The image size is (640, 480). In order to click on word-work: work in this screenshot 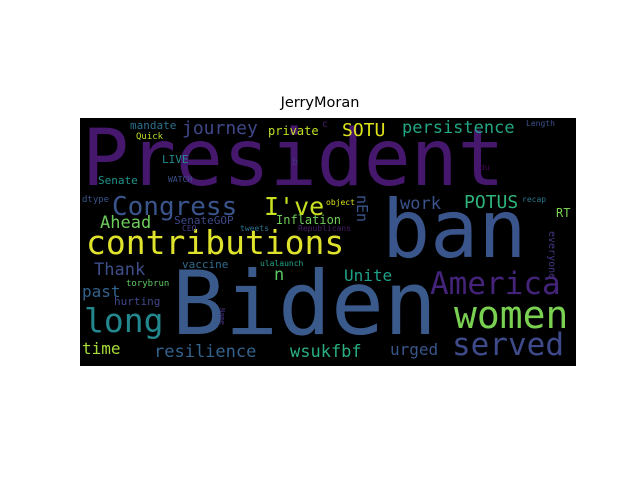, I will do `click(420, 204)`.